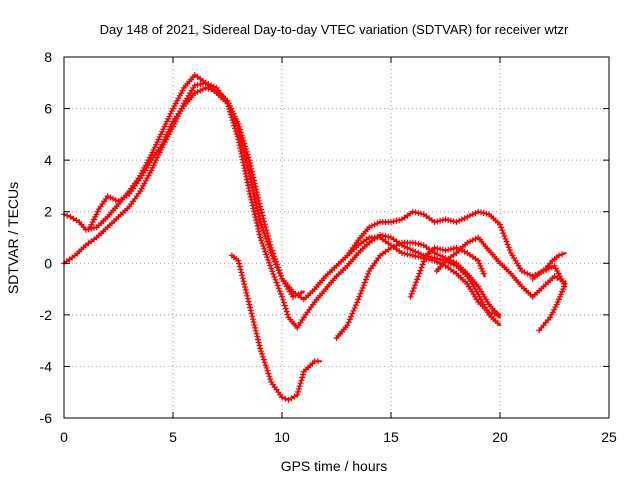 This screenshot has width=640, height=480. Describe the element at coordinates (48, 263) in the screenshot. I see `y-tick-label: 0` at that location.